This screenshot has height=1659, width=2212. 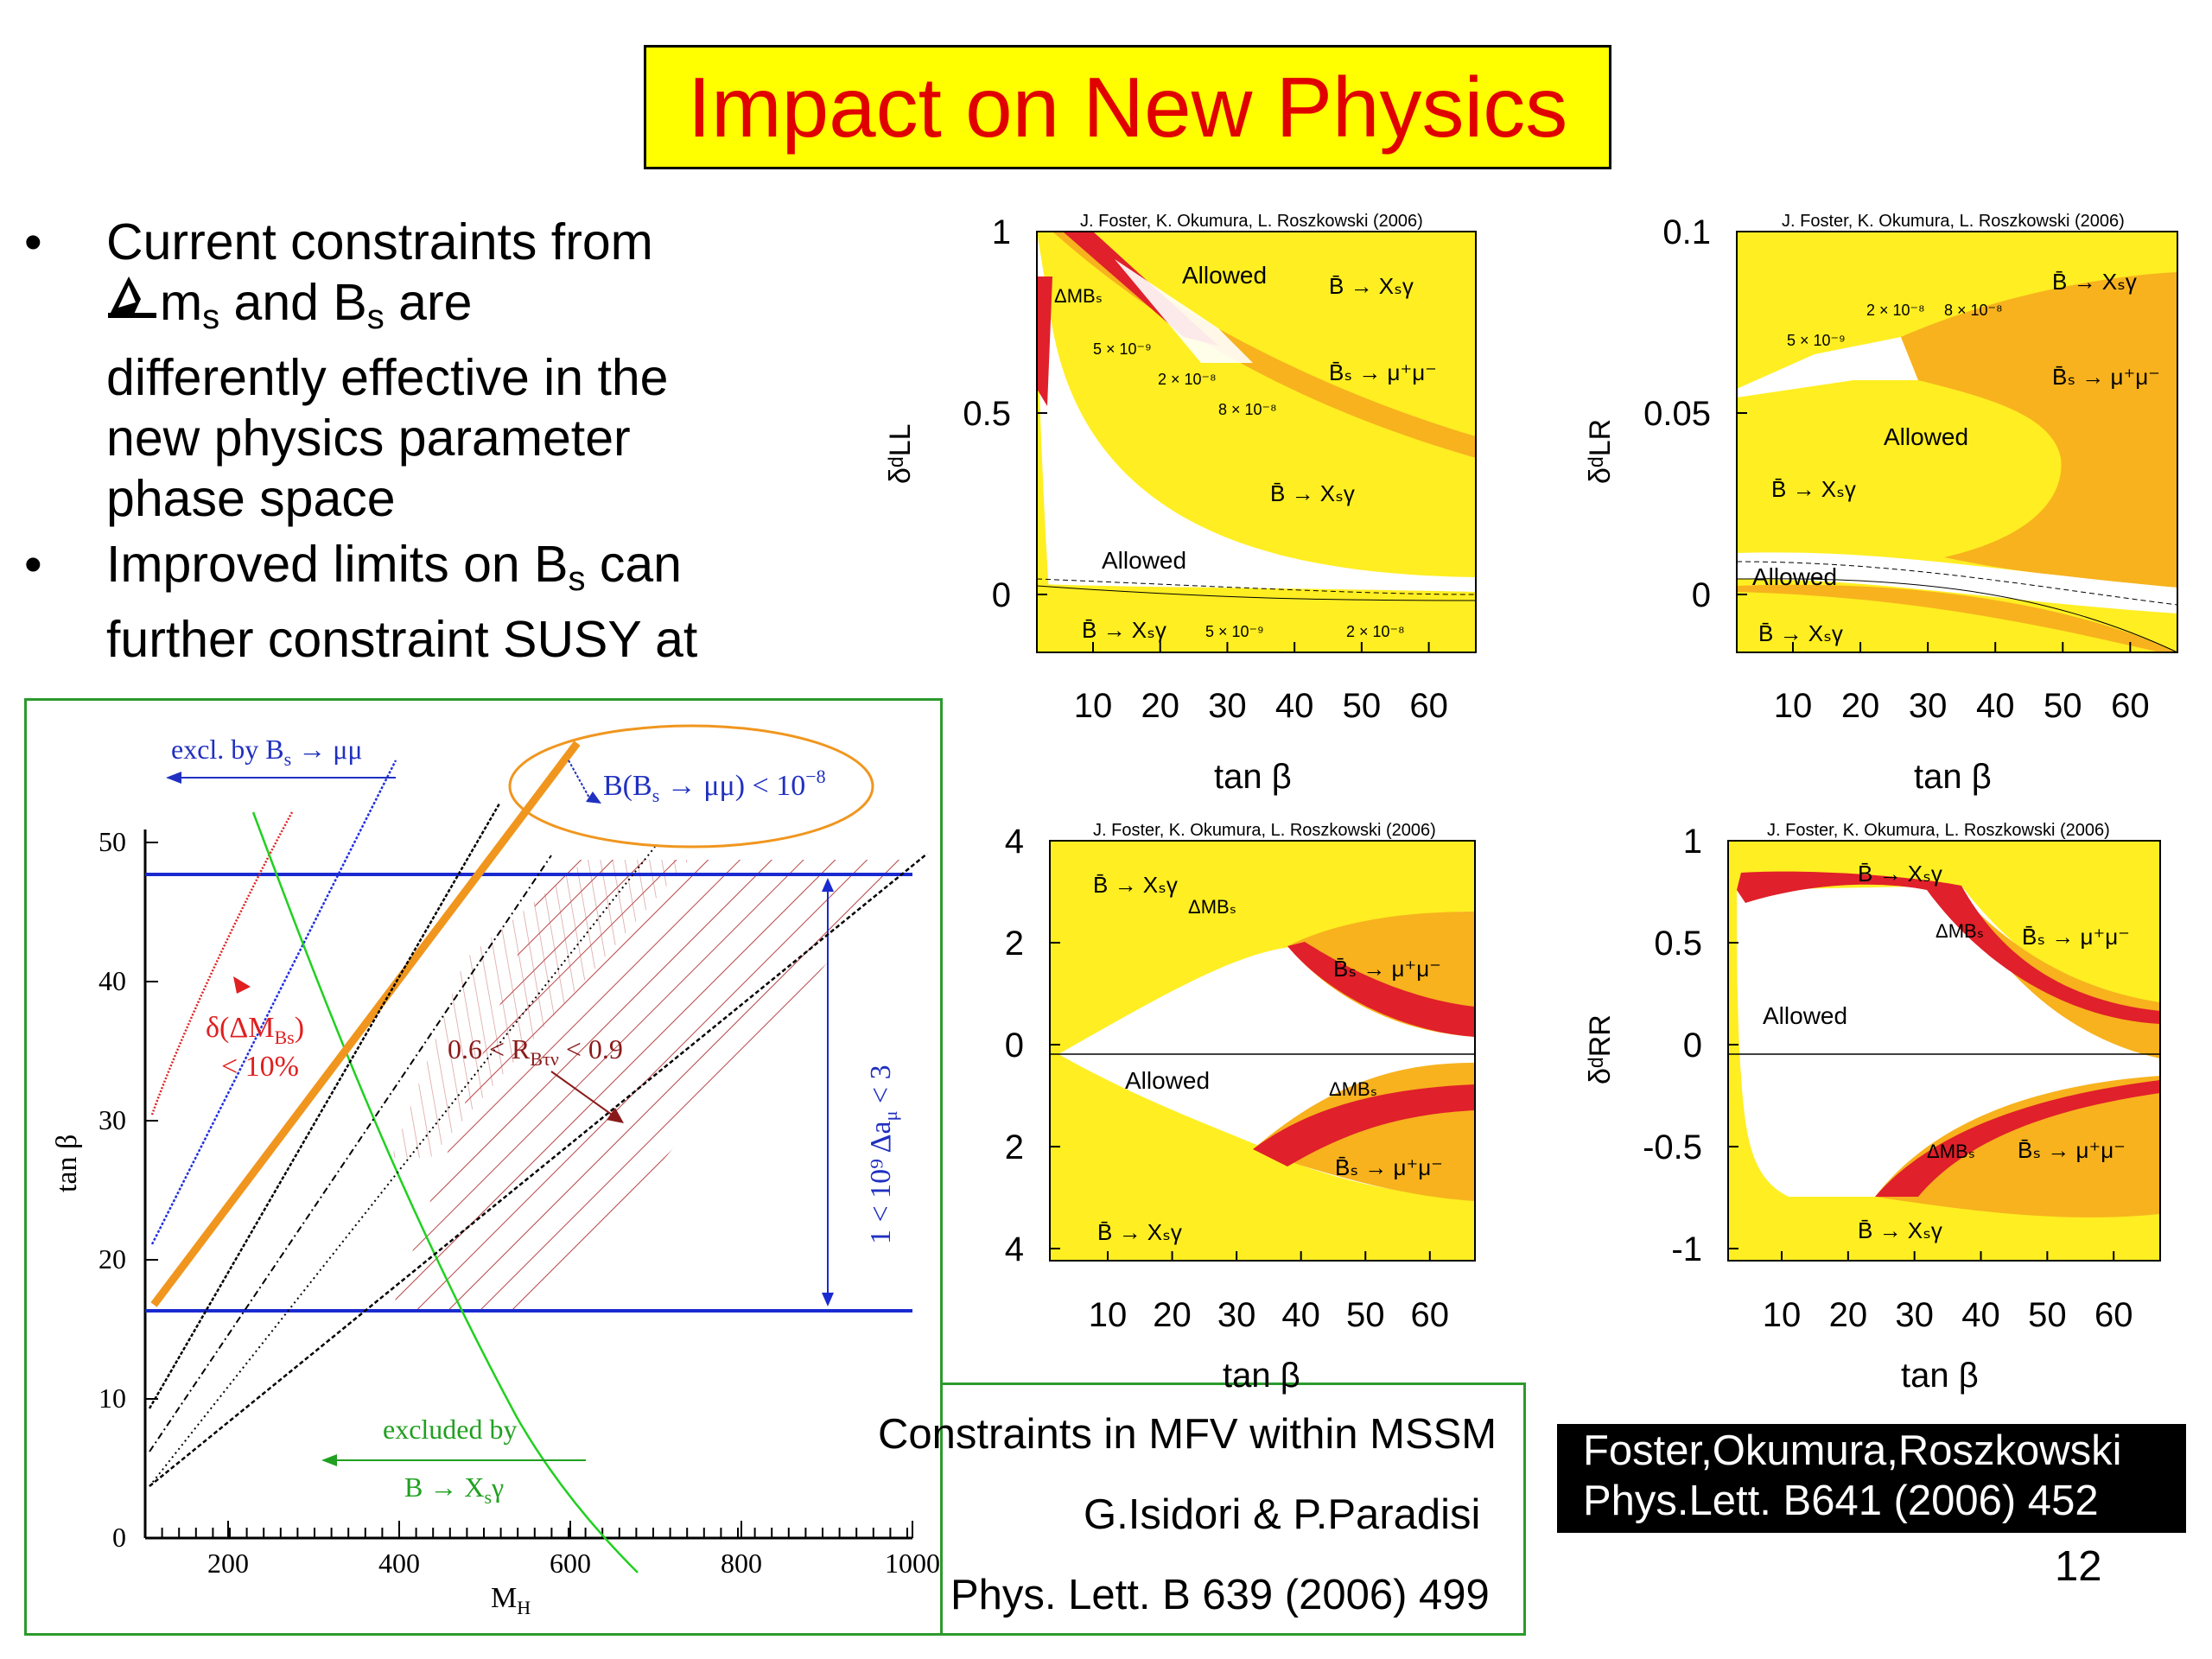 I want to click on text-frag: are, so click(x=428, y=302).